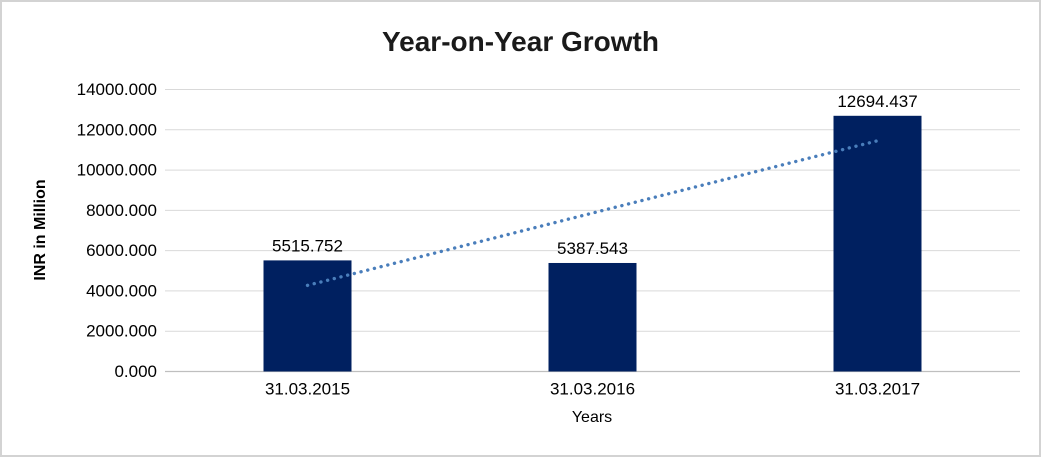  Describe the element at coordinates (117, 89) in the screenshot. I see `y-tick-label: 14000.000` at that location.